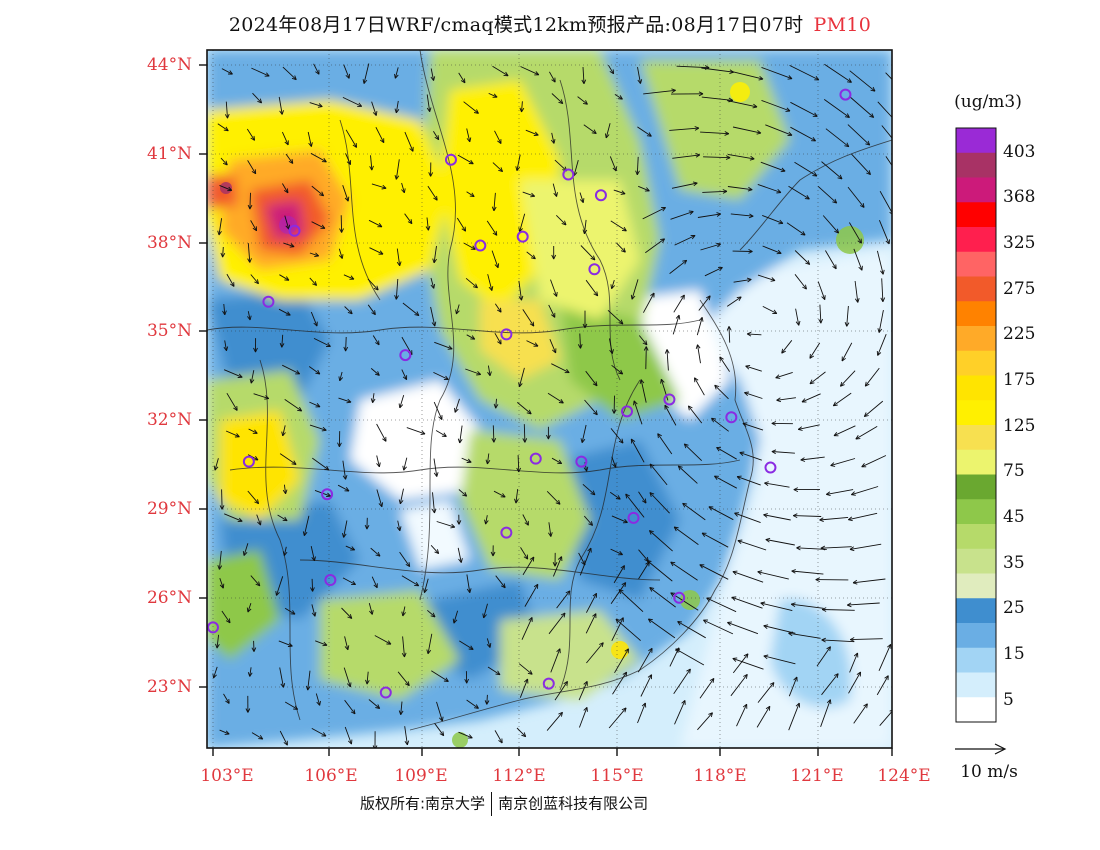 Image resolution: width=1100 pixels, height=850 pixels. What do you see at coordinates (169, 243) in the screenshot?
I see `lat-label-38: 38°N` at bounding box center [169, 243].